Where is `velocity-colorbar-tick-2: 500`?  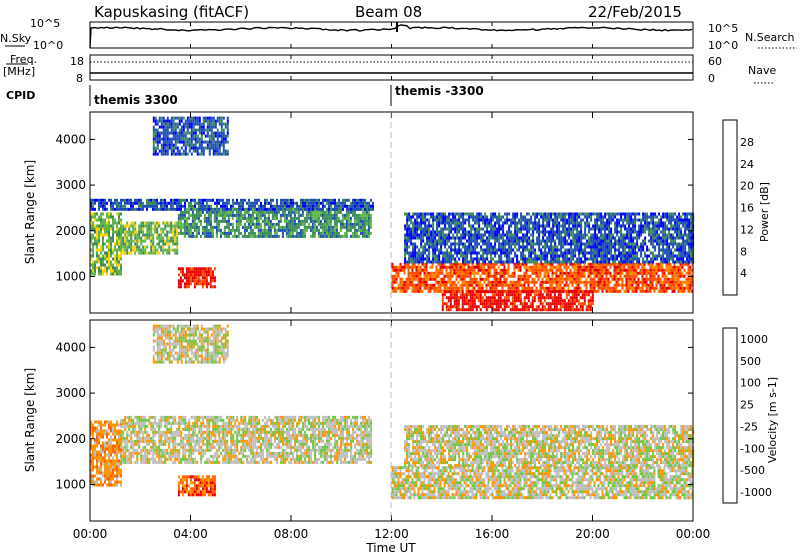 velocity-colorbar-tick-2: 500 is located at coordinates (750, 361).